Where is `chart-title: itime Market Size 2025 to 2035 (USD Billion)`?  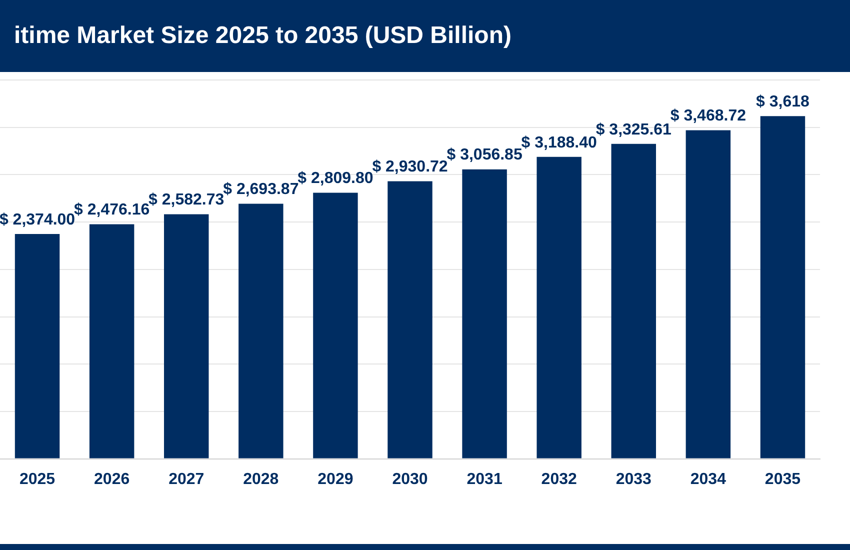 chart-title: itime Market Size 2025 to 2035 (USD Billion) is located at coordinates (425, 36).